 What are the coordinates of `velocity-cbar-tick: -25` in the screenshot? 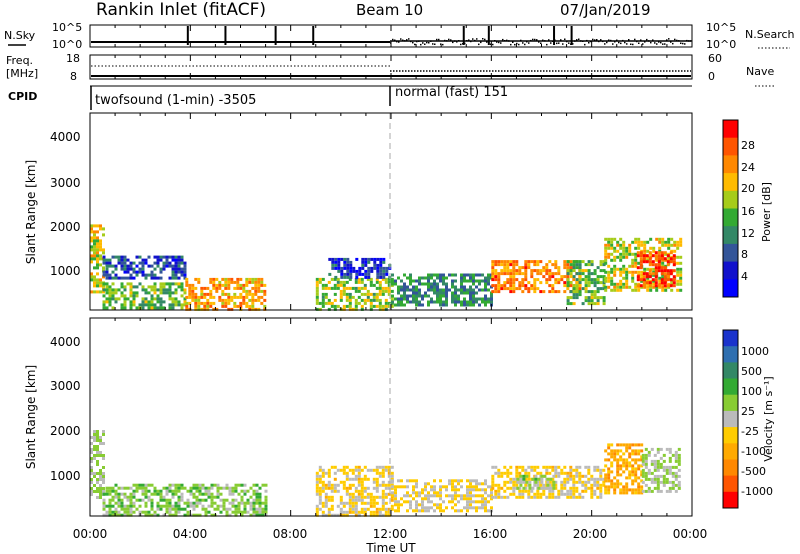 It's located at (750, 431).